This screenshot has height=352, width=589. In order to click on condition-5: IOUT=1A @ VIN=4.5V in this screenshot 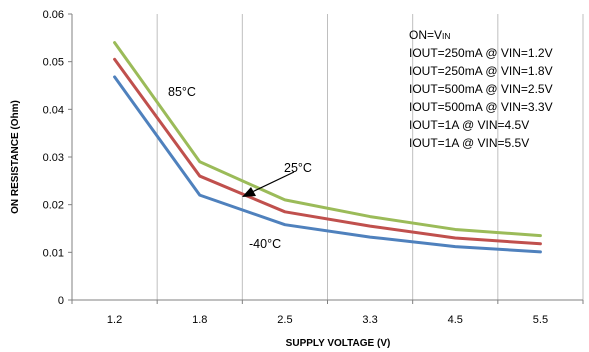, I will do `click(469, 125)`.